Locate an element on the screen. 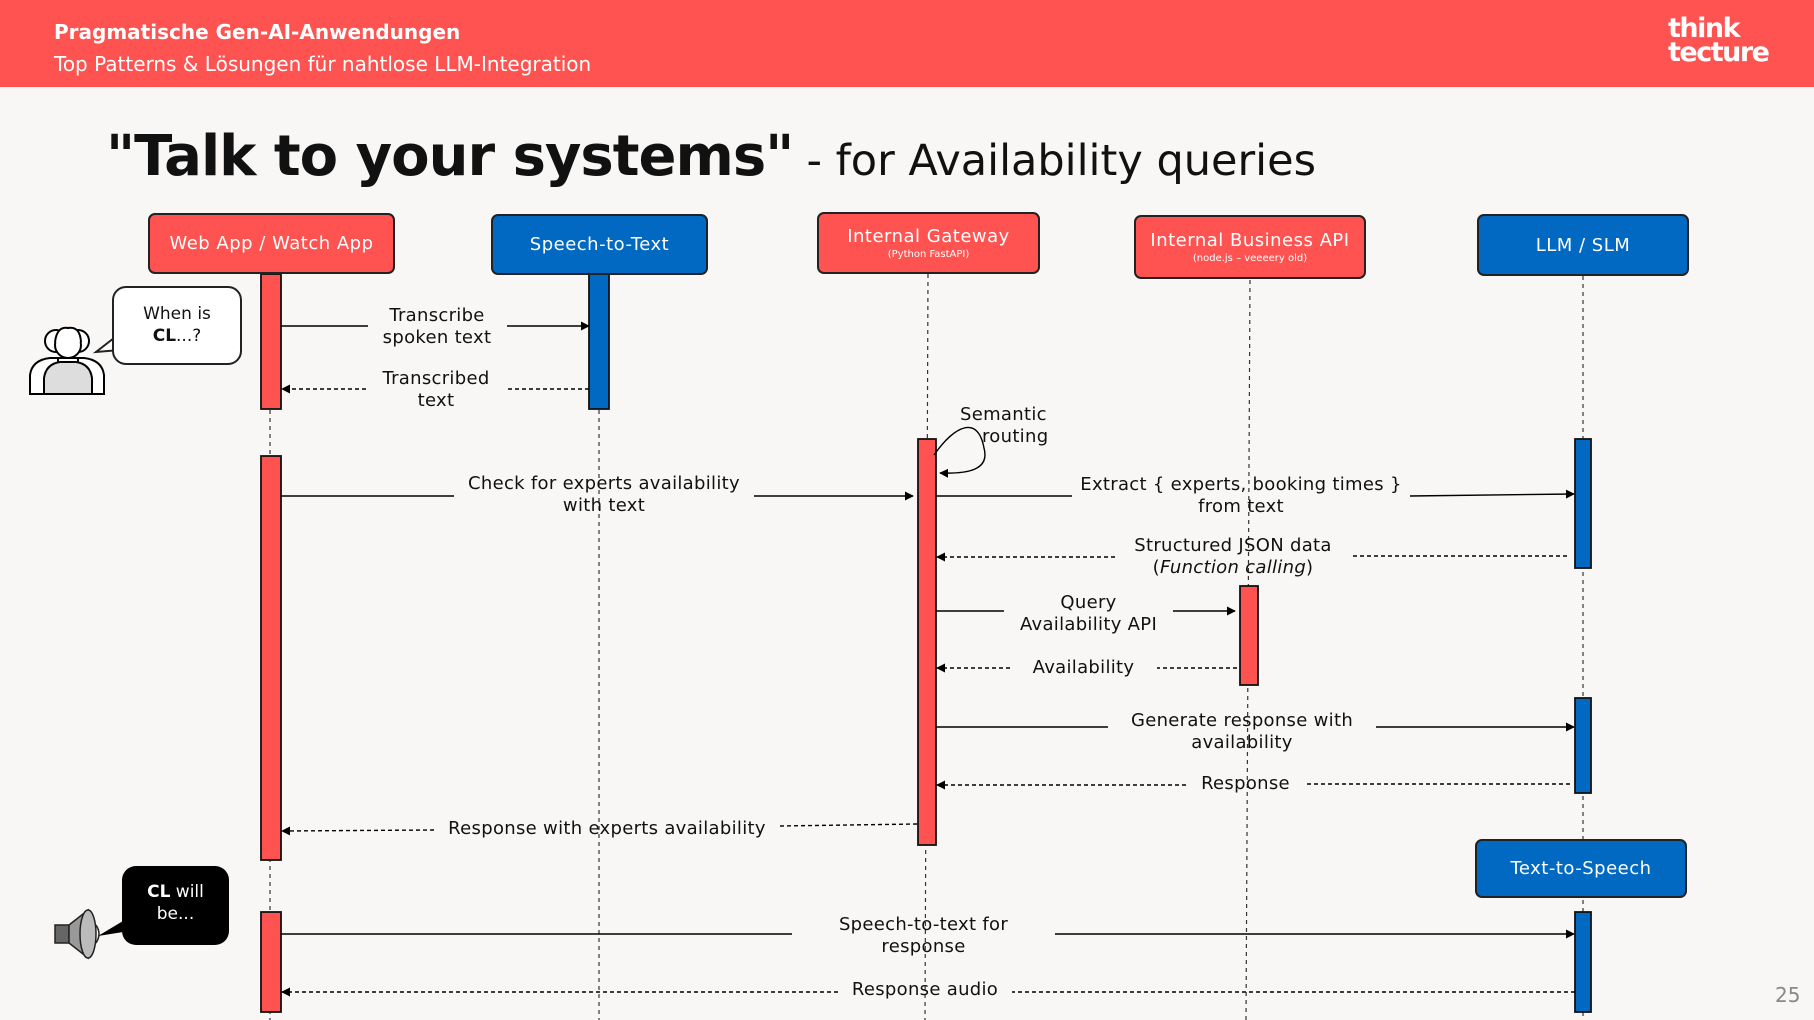 The image size is (1814, 1020). msg-response-experts-line-1: Response with experts availability is located at coordinates (607, 828).